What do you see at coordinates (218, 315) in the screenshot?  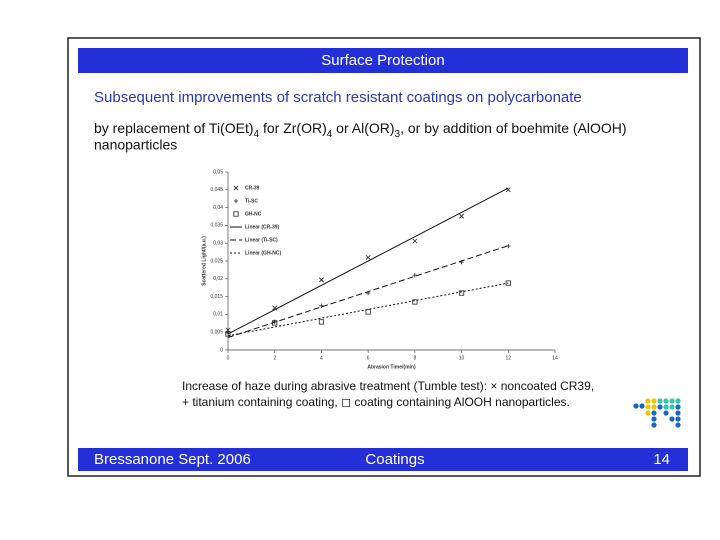 I see `y-tick-label: 0,01` at bounding box center [218, 315].